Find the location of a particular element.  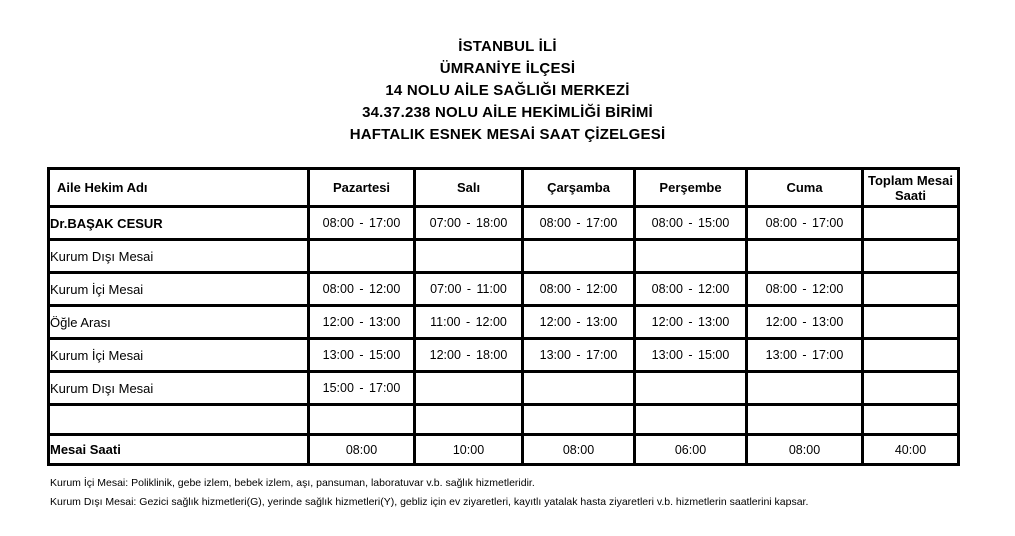

row-label-doctor-name: Dr.BAŞAK CESUR is located at coordinates (178, 223).